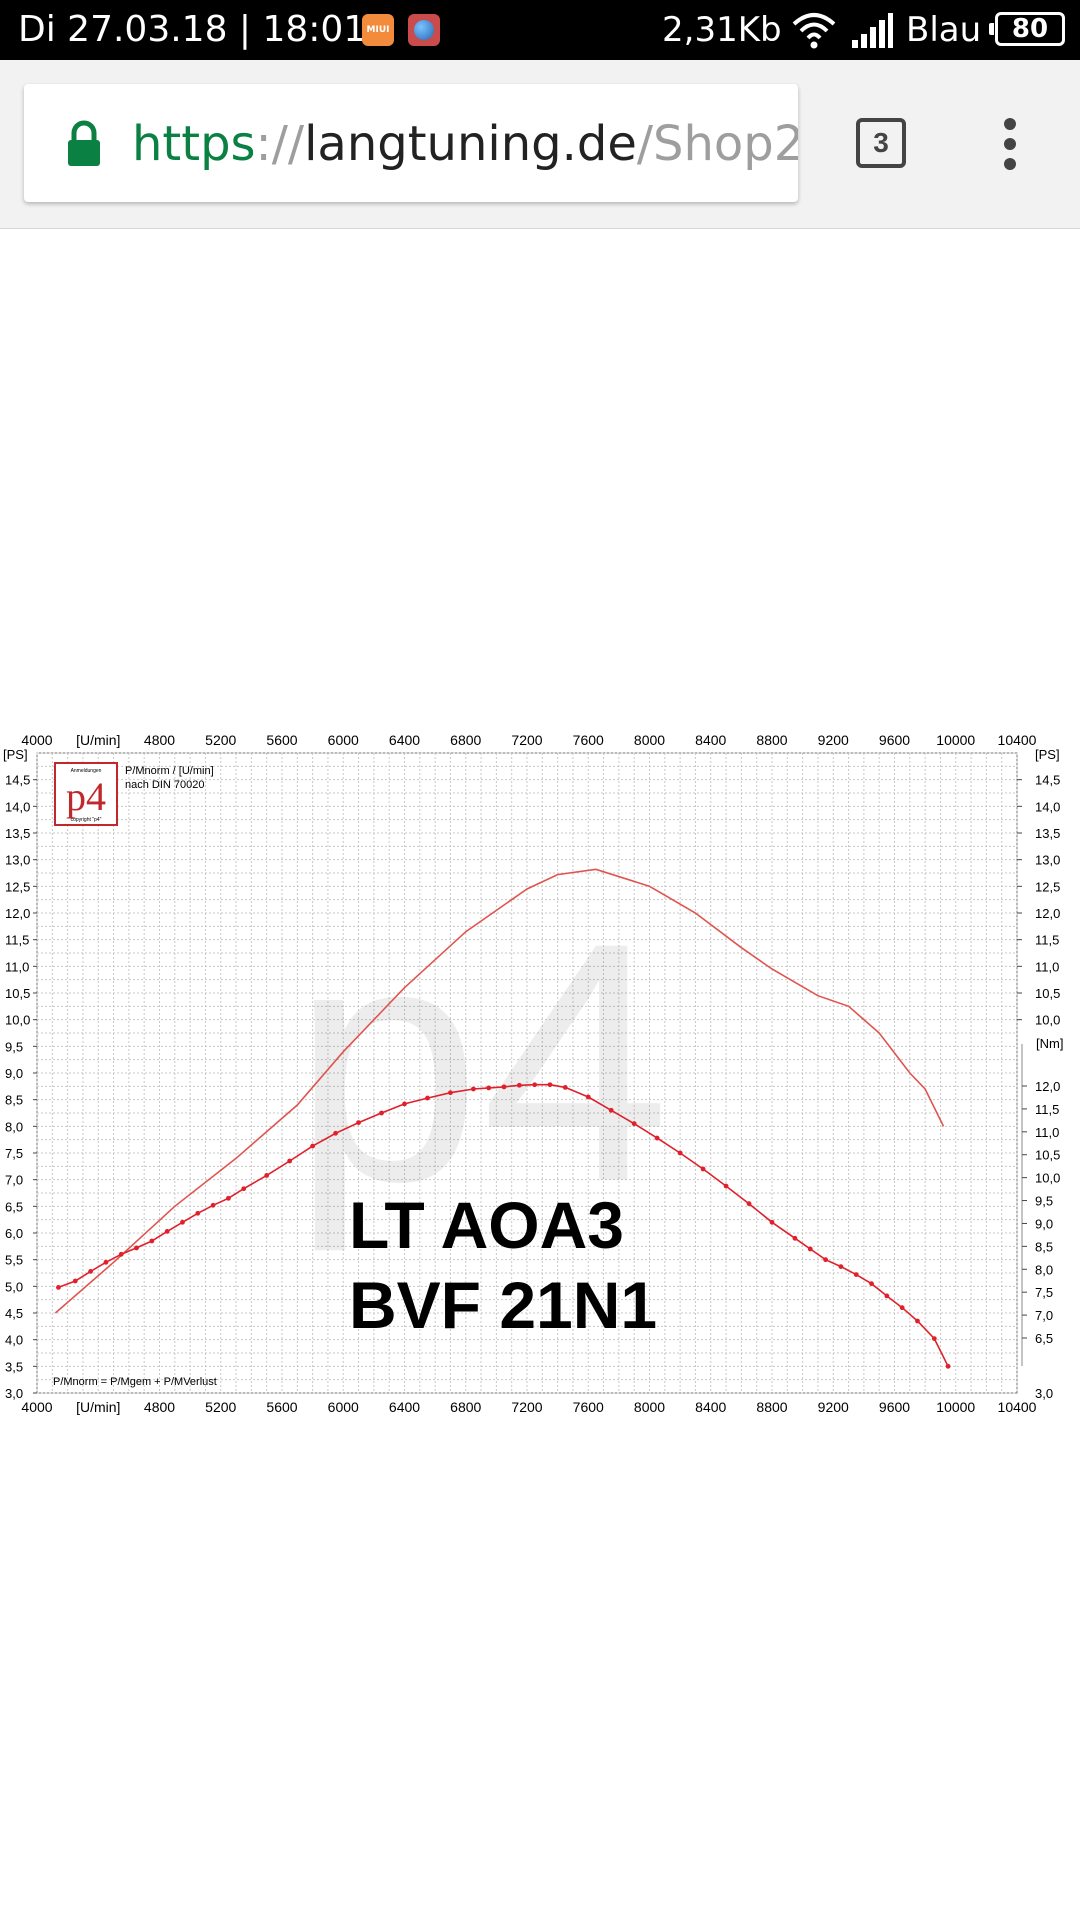 The width and height of the screenshot is (1080, 1920). I want to click on overflow-menu-button, so click(1012, 144).